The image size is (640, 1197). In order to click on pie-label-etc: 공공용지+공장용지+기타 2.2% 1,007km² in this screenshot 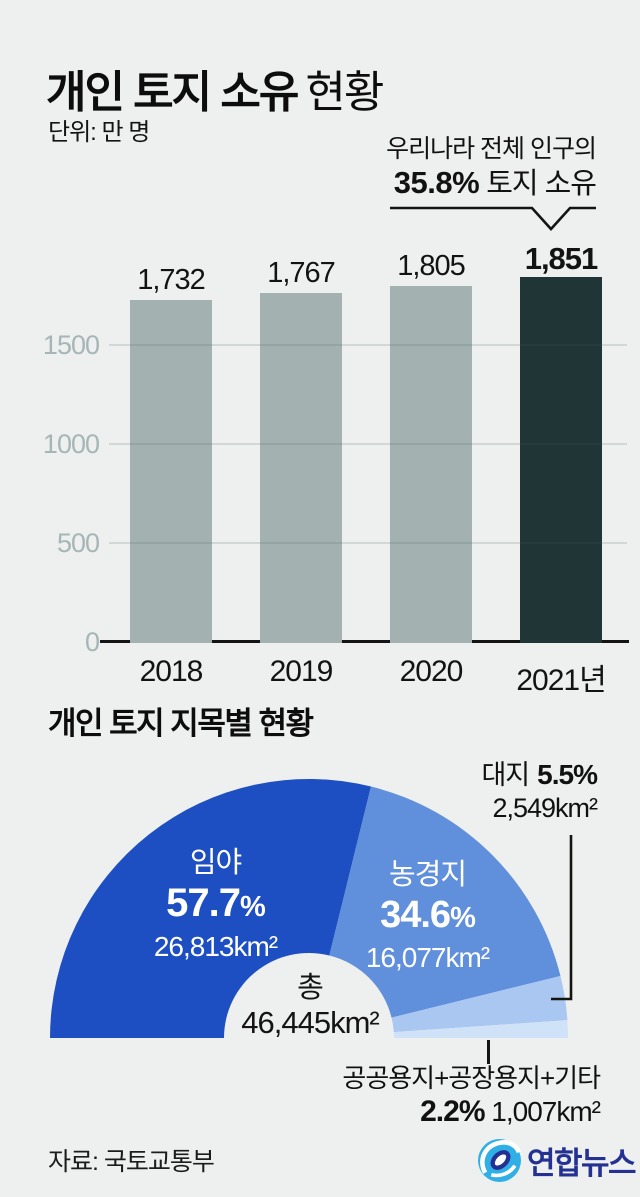, I will do `click(471, 1096)`.